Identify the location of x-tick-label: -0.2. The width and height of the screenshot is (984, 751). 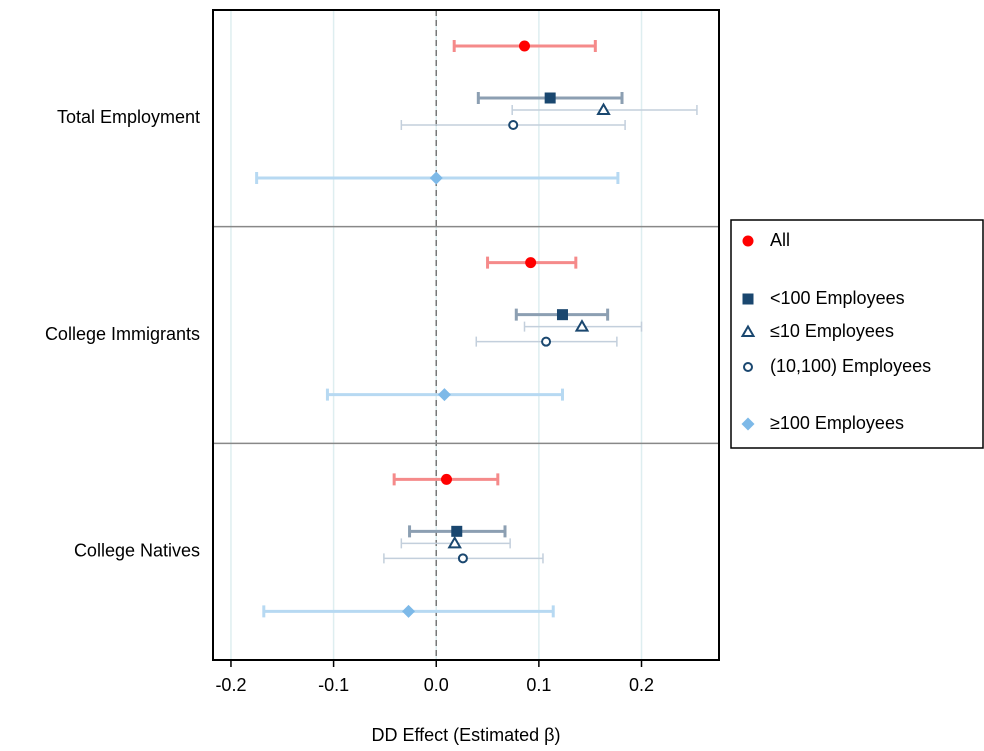
(230, 685).